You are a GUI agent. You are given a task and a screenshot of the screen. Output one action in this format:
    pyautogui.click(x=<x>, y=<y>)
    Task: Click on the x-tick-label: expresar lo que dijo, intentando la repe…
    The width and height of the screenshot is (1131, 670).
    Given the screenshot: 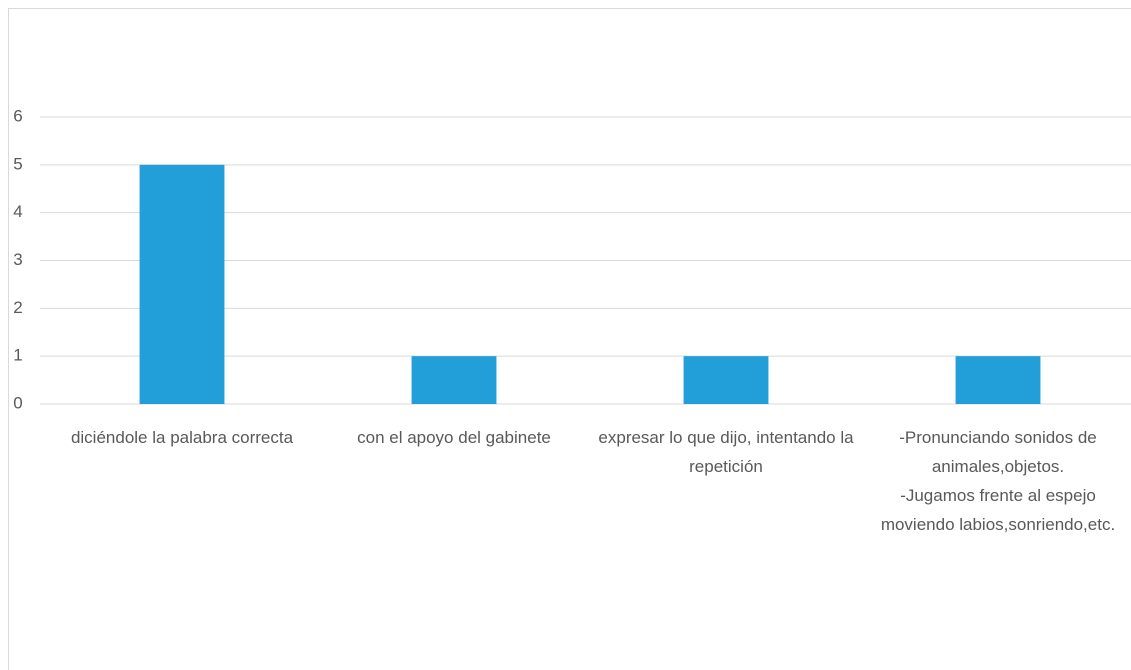 What is the action you would take?
    pyautogui.click(x=726, y=452)
    